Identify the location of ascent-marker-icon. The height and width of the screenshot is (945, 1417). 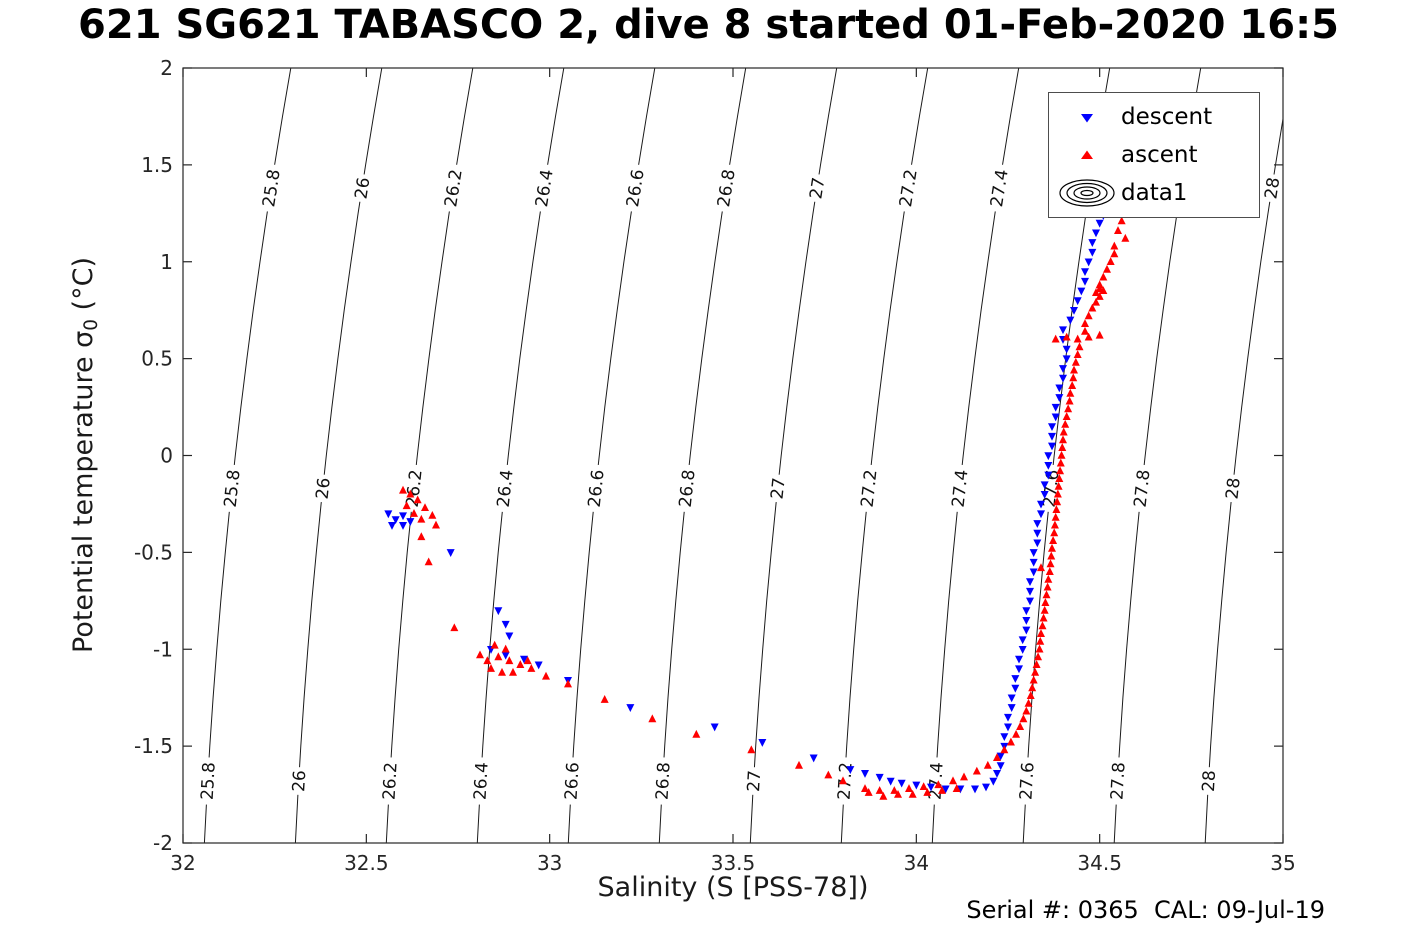
(1087, 155).